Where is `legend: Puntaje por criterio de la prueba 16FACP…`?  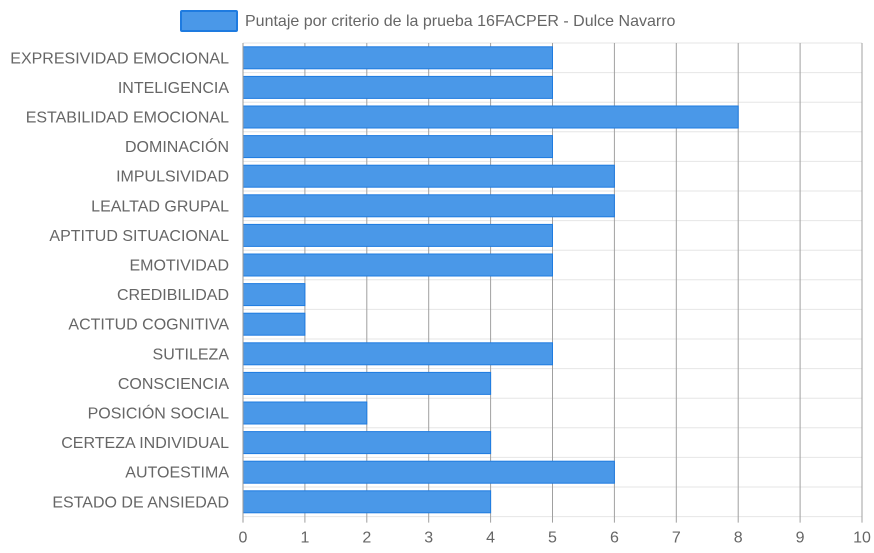 legend: Puntaje por criterio de la prueba 16FACP… is located at coordinates (428, 21).